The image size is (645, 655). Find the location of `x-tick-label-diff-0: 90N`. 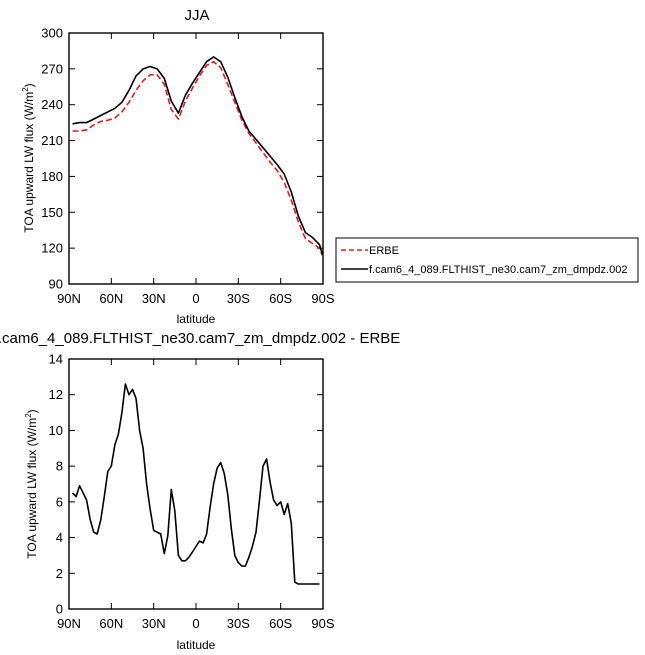

x-tick-label-diff-0: 90N is located at coordinates (69, 623).